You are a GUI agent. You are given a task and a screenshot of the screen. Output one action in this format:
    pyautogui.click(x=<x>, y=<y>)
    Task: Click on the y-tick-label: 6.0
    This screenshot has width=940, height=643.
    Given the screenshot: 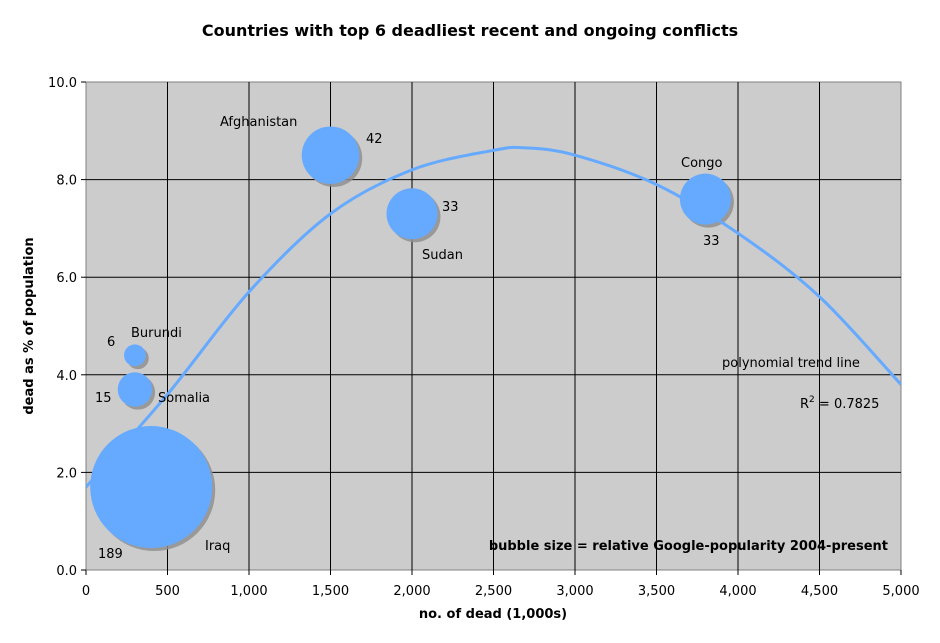 What is the action you would take?
    pyautogui.click(x=66, y=278)
    